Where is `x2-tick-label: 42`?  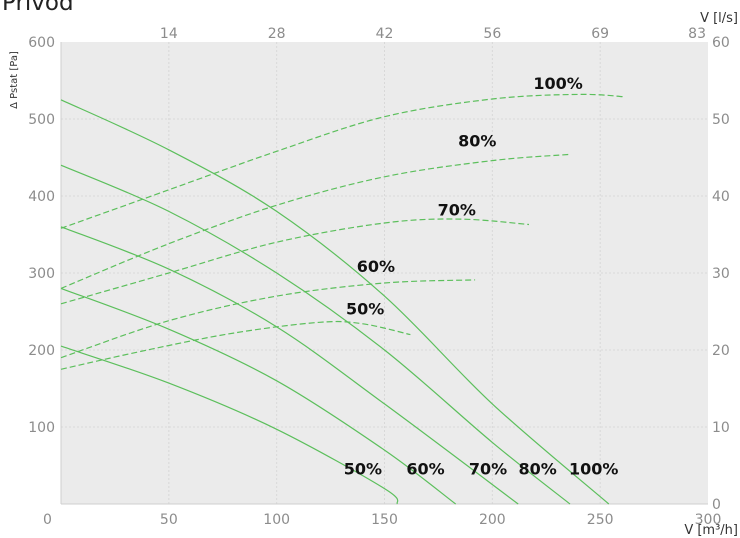 x2-tick-label: 42 is located at coordinates (385, 34).